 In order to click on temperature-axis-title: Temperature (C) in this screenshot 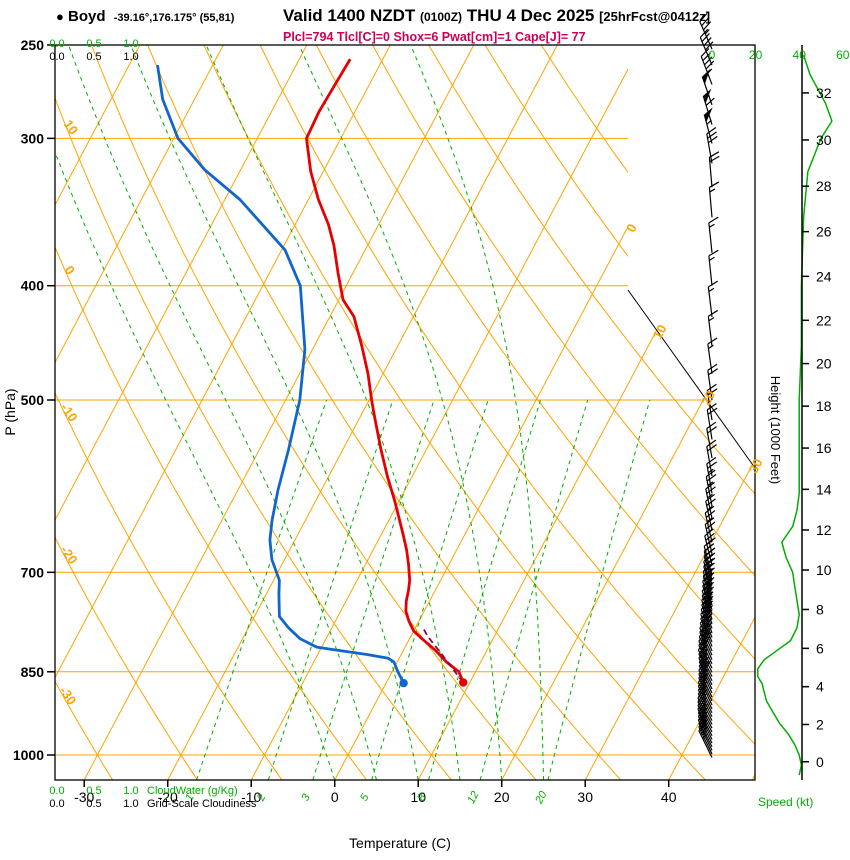, I will do `click(400, 843)`.